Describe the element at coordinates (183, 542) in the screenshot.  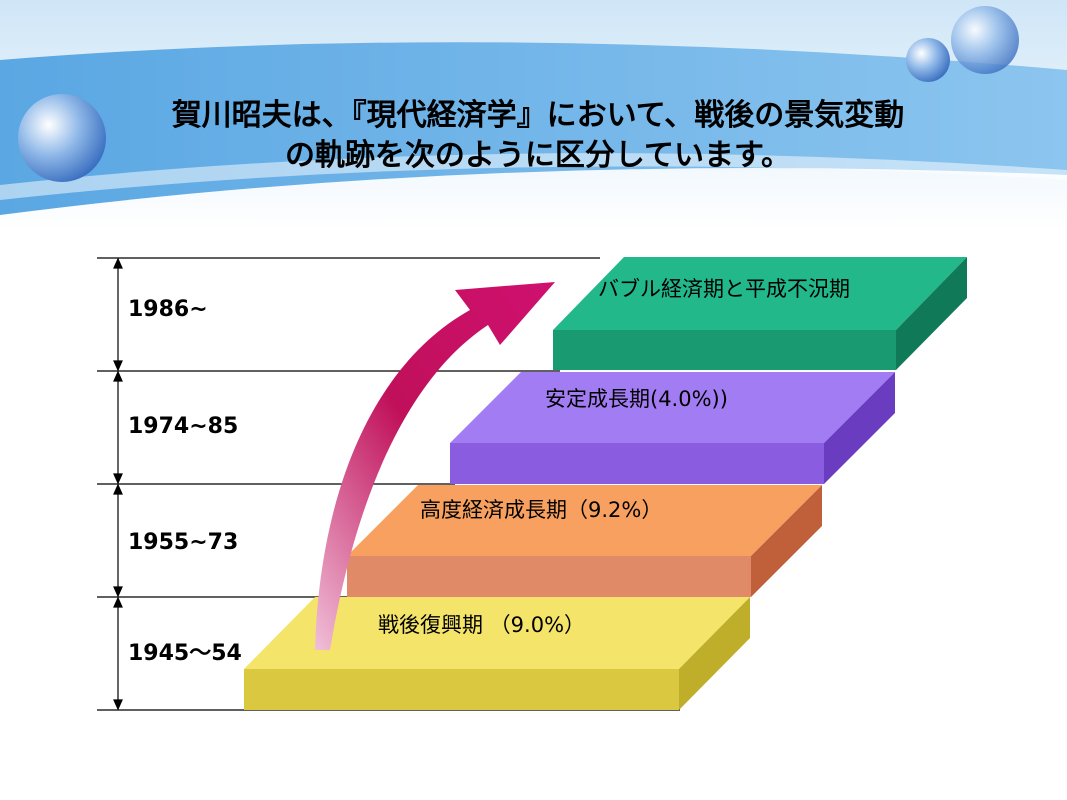
I see `period-years: 1955~73` at that location.